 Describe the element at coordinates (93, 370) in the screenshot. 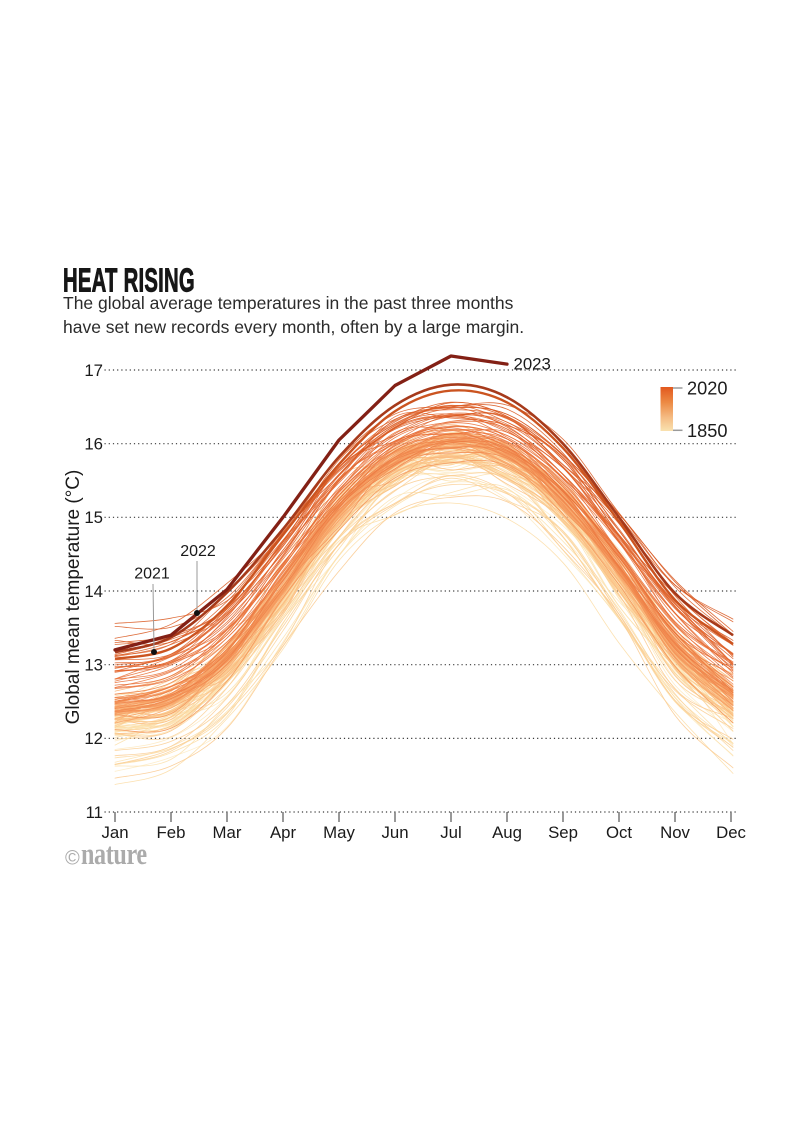

I see `svg-text: 17` at that location.